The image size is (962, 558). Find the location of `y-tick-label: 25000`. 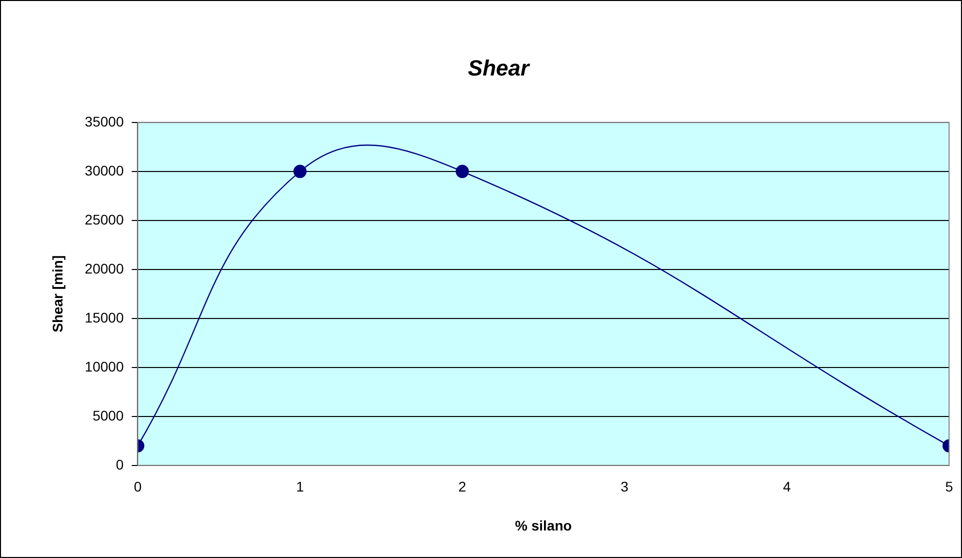

y-tick-label: 25000 is located at coordinates (104, 219).